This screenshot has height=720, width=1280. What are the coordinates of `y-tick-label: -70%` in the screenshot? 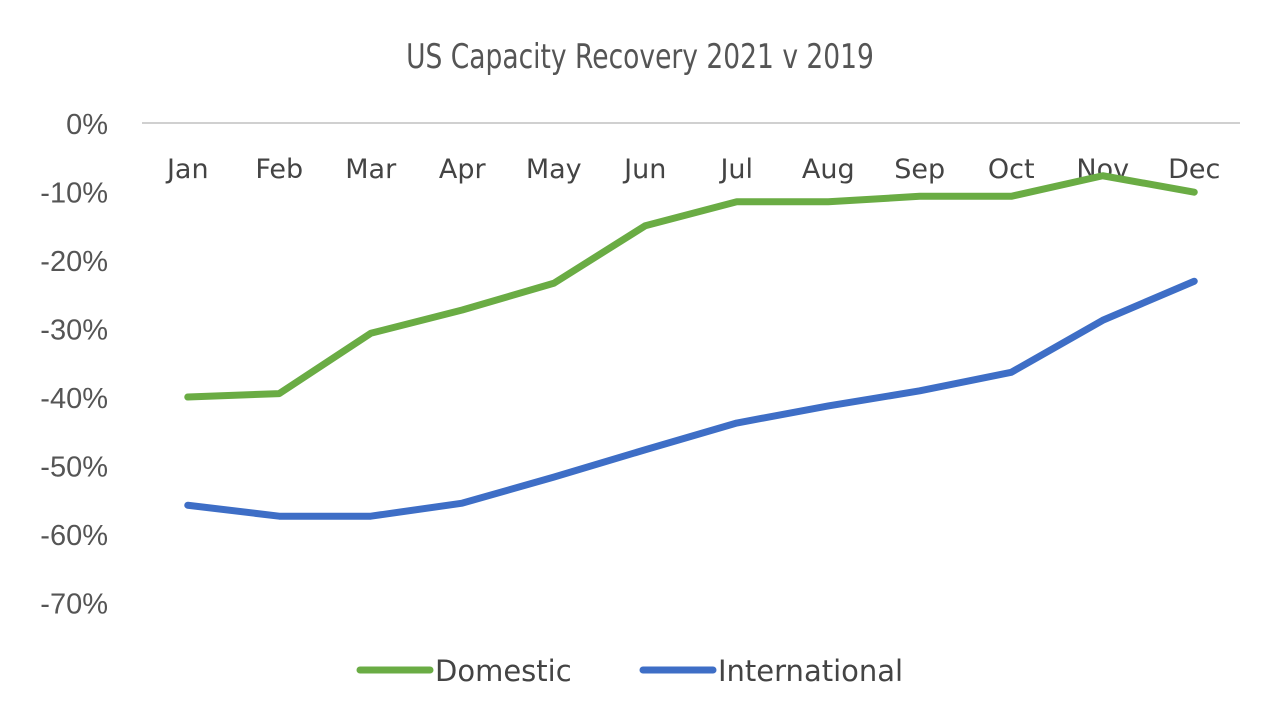 It's located at (74, 605).